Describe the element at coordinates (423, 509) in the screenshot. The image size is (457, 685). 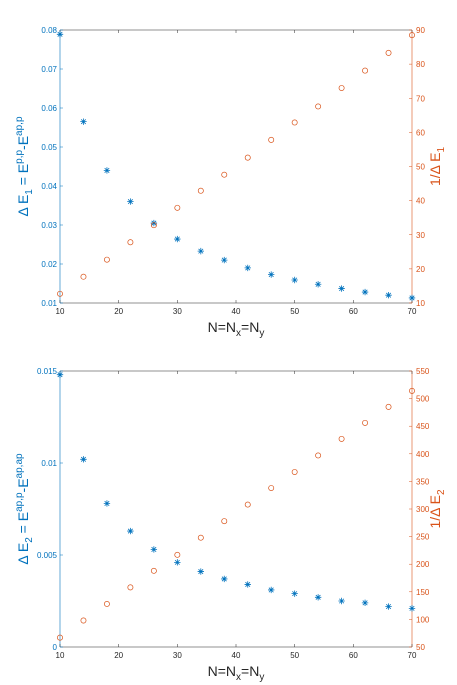
I see `y-right-tick-label: 300` at that location.